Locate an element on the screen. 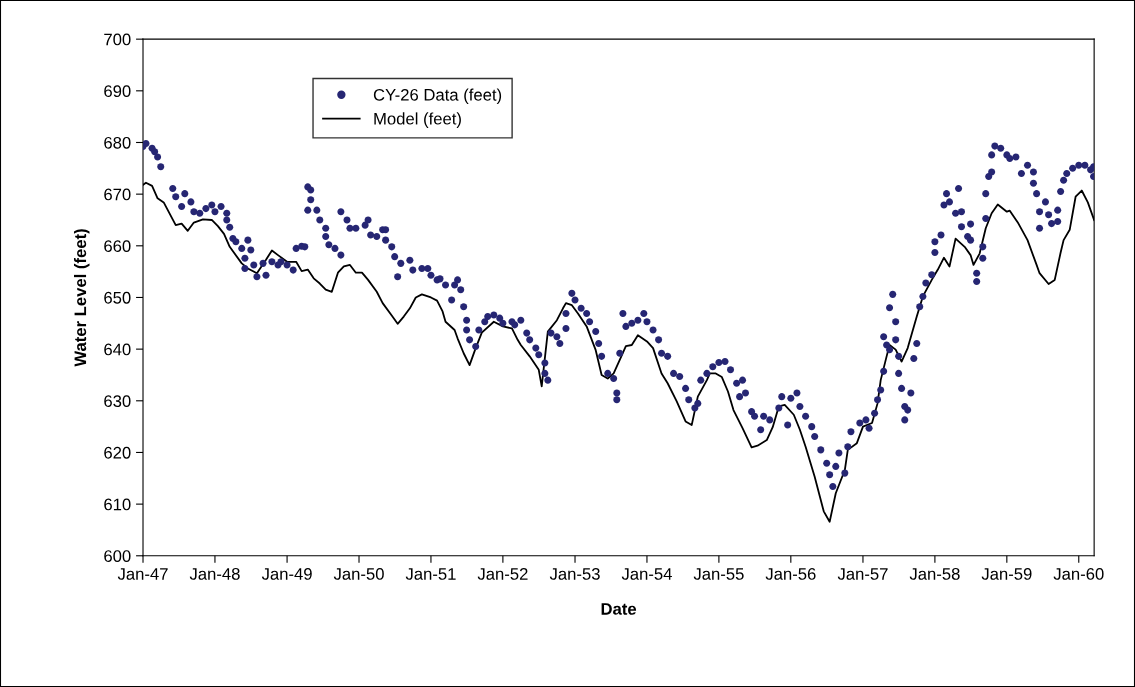 The height and width of the screenshot is (687, 1135). y-tick-label: 700 is located at coordinates (117, 39).